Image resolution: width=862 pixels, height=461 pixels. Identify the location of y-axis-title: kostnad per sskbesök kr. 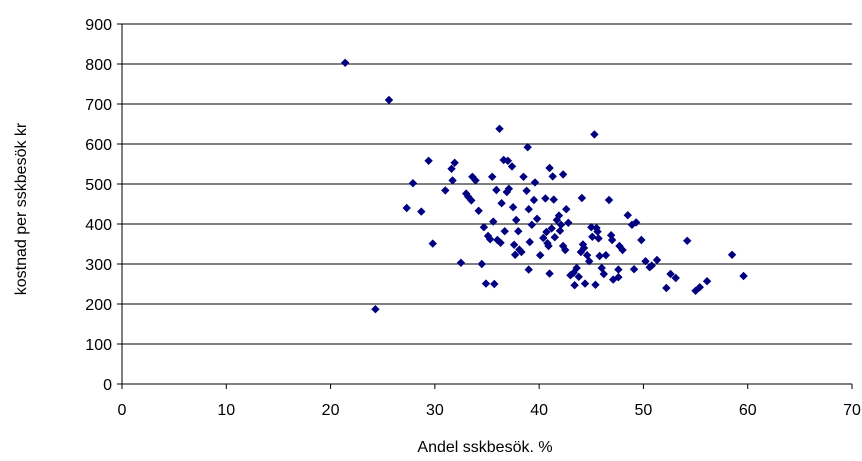
(21, 208).